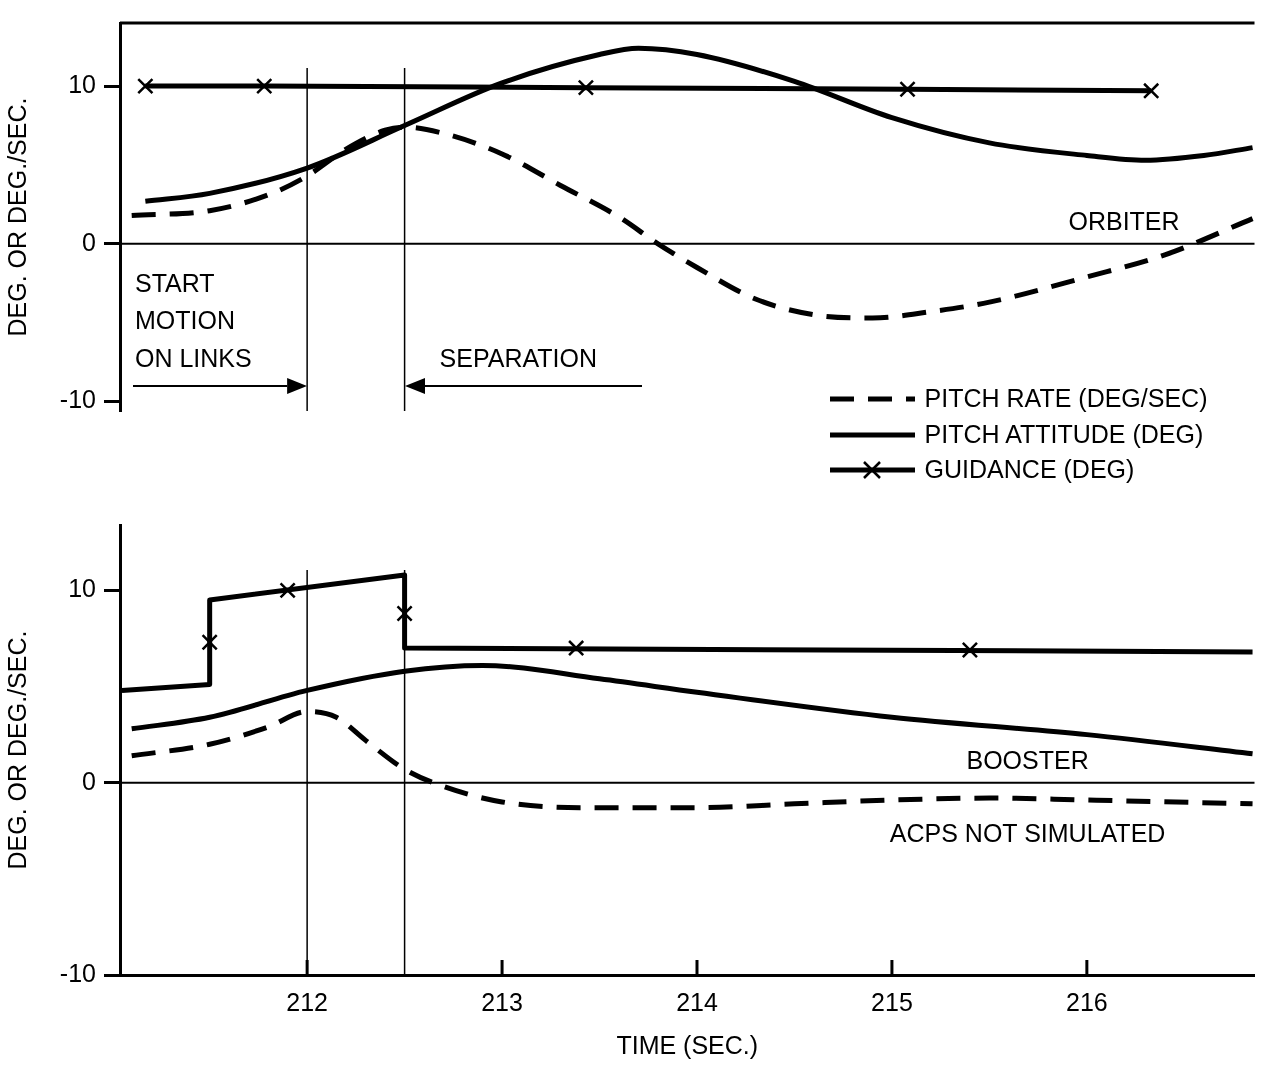 The height and width of the screenshot is (1066, 1267). I want to click on ref-line-label: SEPARATION, so click(518, 357).